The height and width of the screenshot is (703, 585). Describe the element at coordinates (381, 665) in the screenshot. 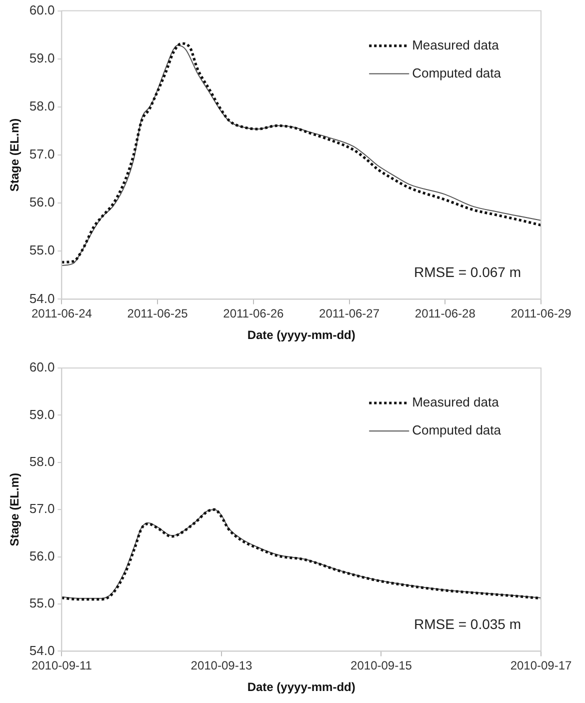

I see `x-tick-label: 2010-09-15` at that location.